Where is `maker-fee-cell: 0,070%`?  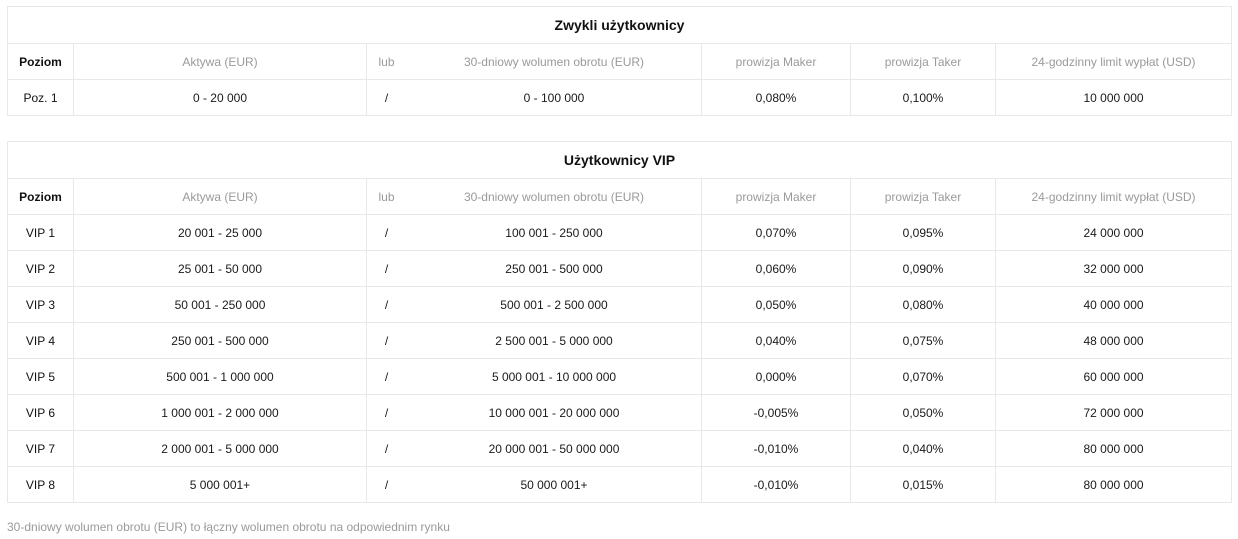 maker-fee-cell: 0,070% is located at coordinates (776, 232).